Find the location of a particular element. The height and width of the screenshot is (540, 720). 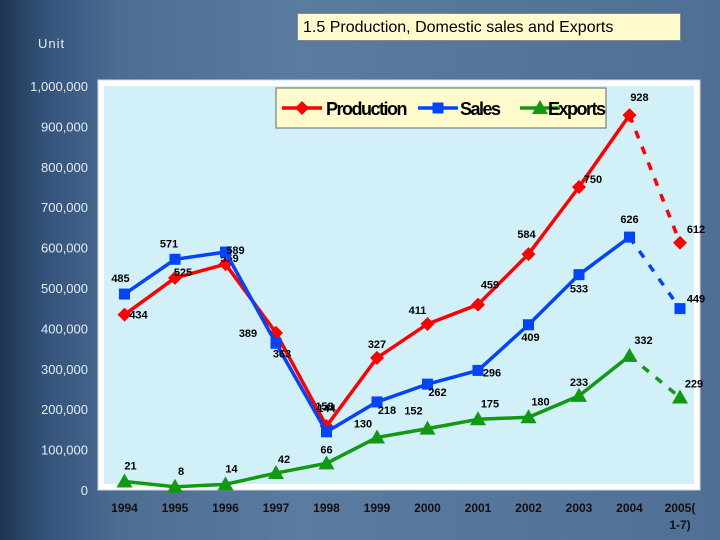

legend-sales-label: Sales is located at coordinates (480, 109).